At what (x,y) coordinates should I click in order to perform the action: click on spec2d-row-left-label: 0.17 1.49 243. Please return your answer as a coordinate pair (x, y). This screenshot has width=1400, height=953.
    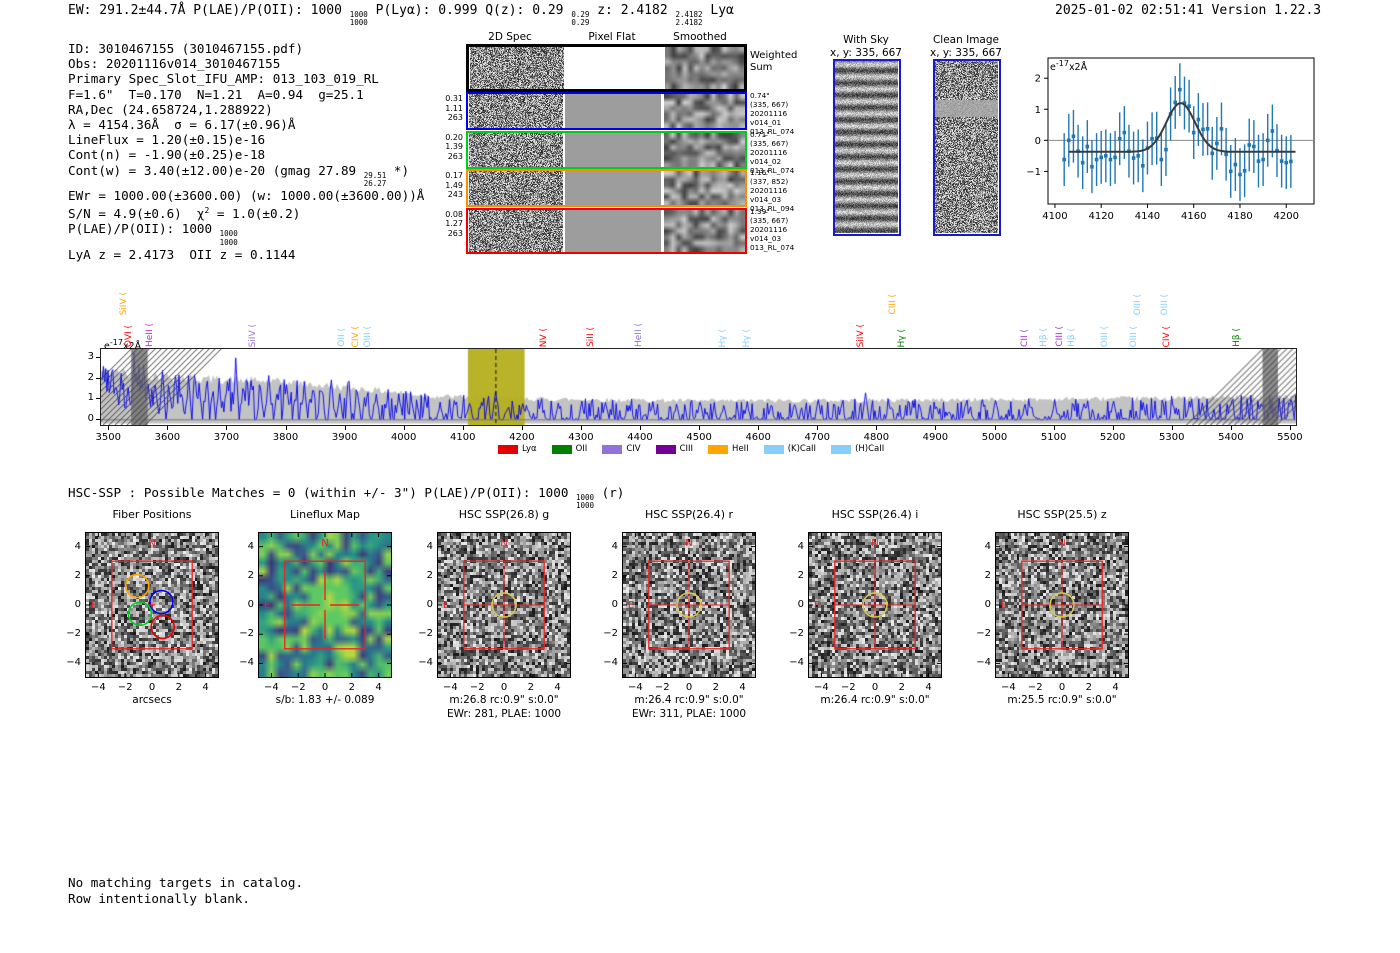
    Looking at the image, I should click on (454, 185).